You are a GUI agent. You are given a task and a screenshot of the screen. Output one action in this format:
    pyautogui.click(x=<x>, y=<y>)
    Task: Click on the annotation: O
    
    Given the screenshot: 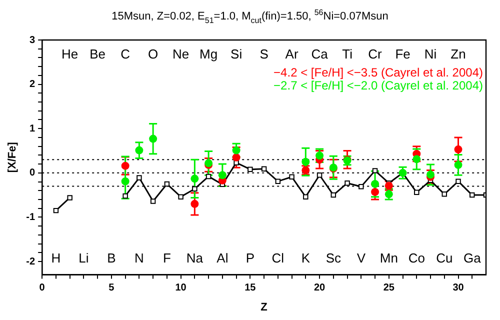 What is the action you would take?
    pyautogui.click(x=153, y=54)
    